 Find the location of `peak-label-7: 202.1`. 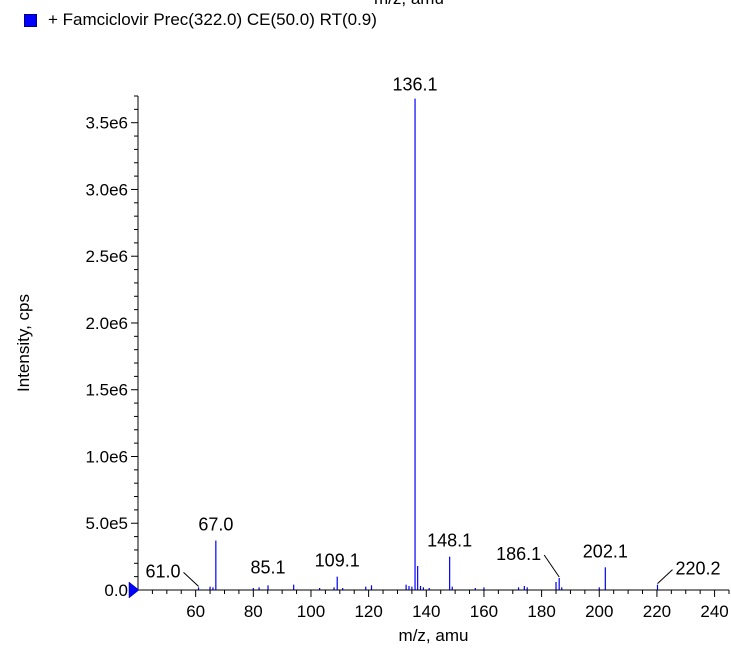

peak-label-7: 202.1 is located at coordinates (605, 551).